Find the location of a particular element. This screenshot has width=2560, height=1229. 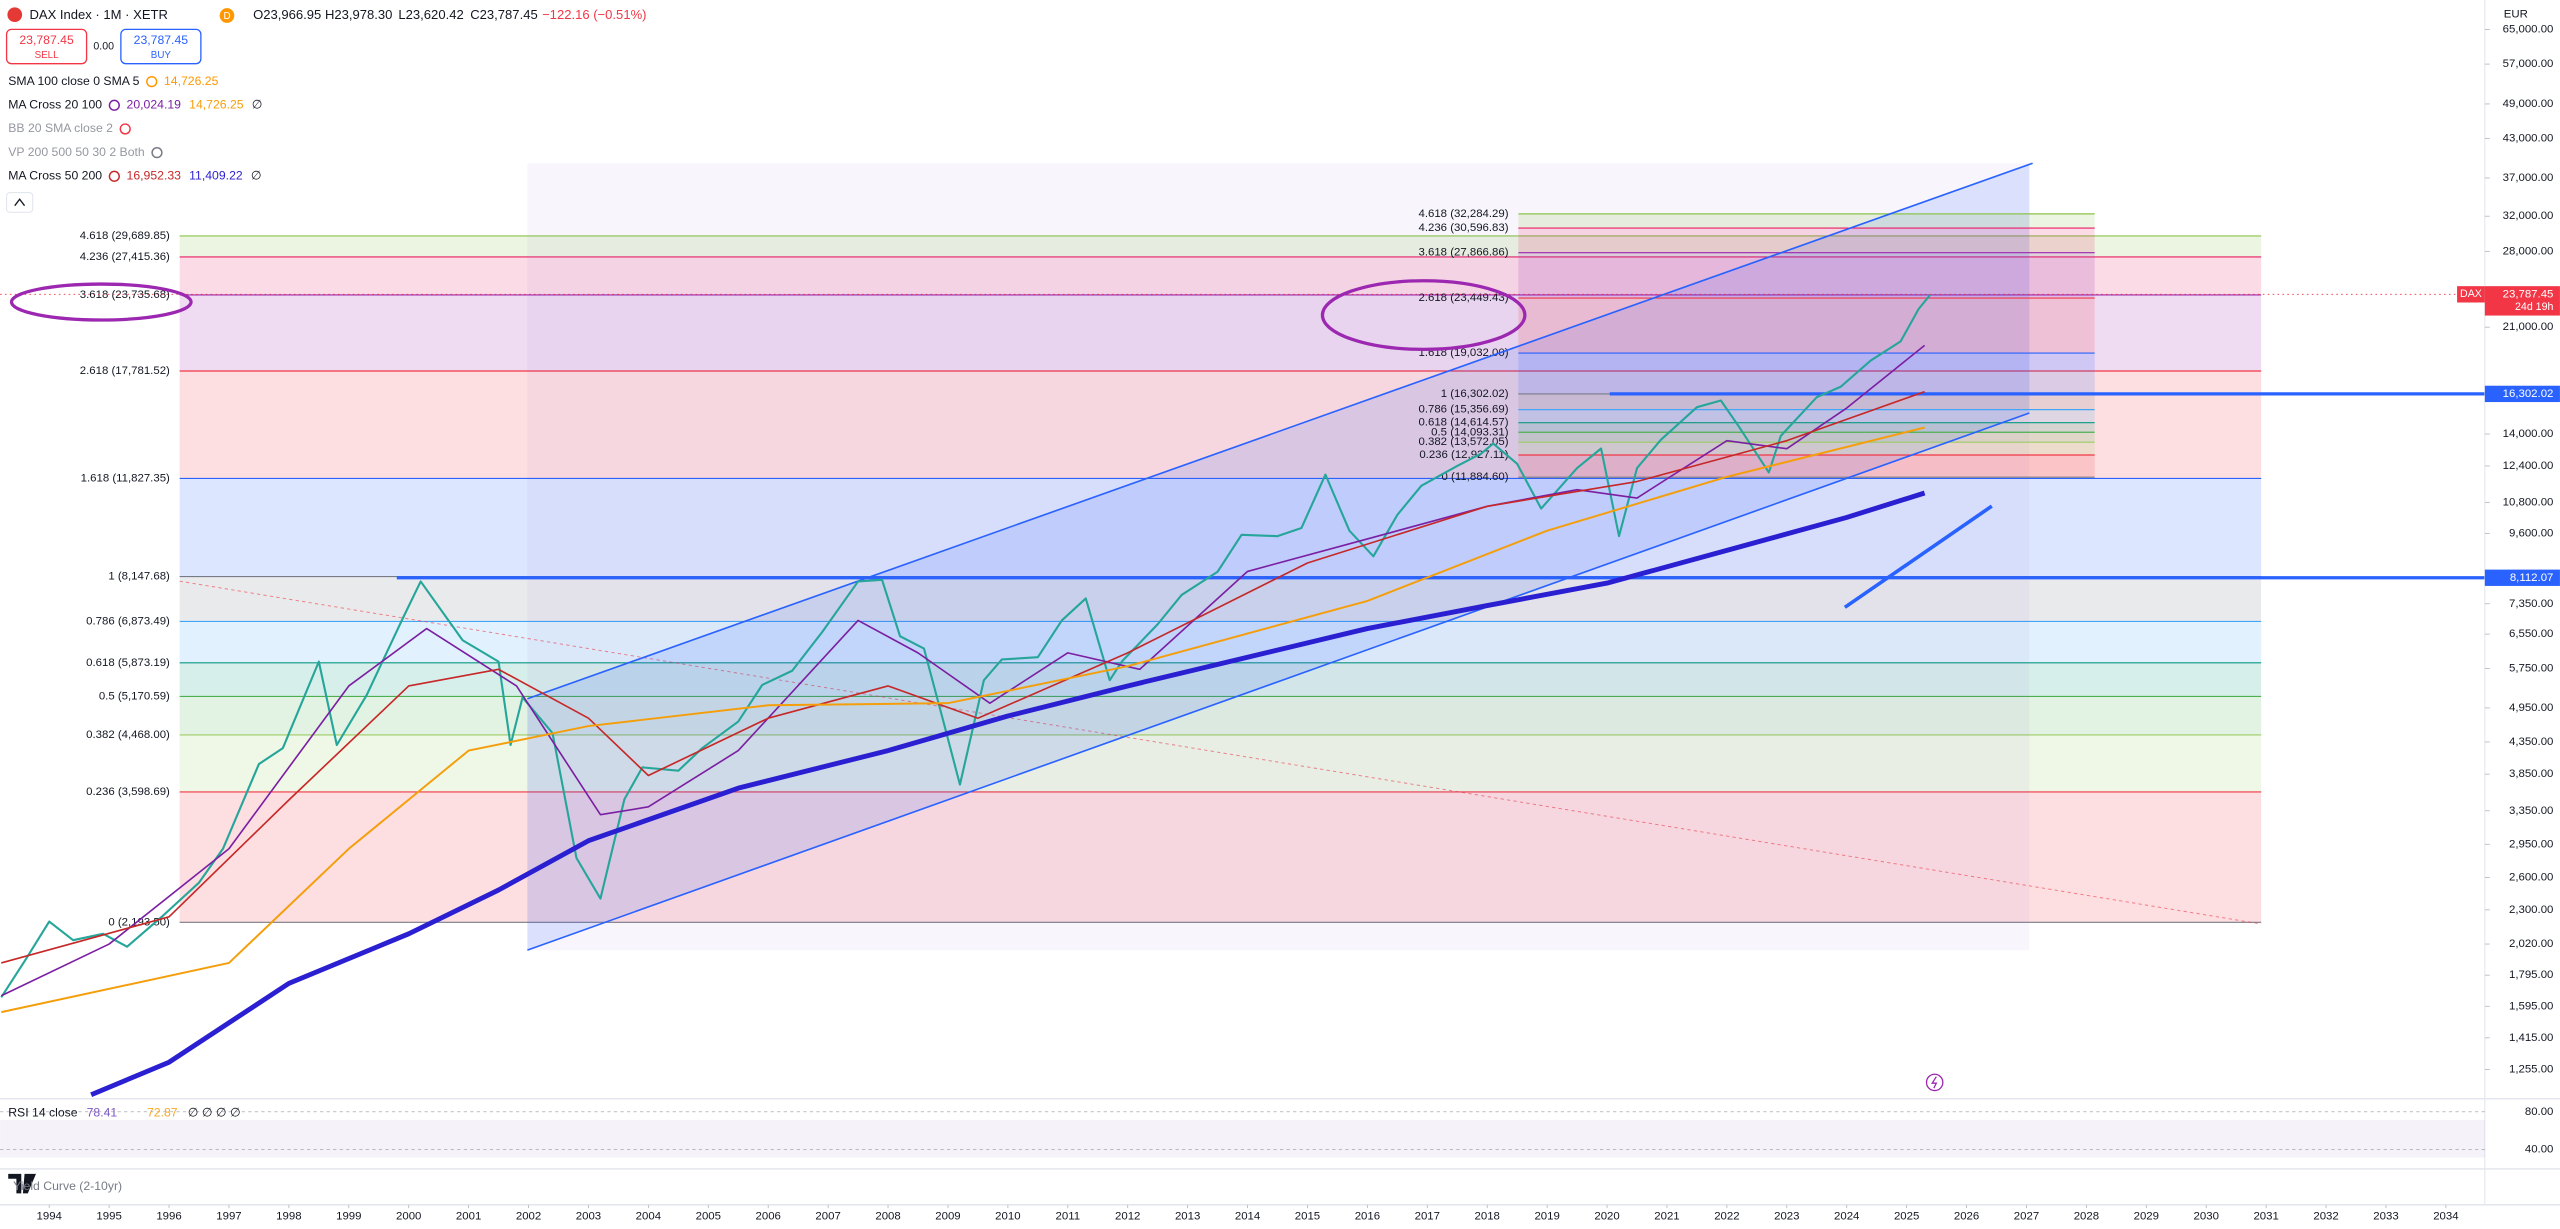

y-tick-label: 4,350.00 is located at coordinates (2531, 742).